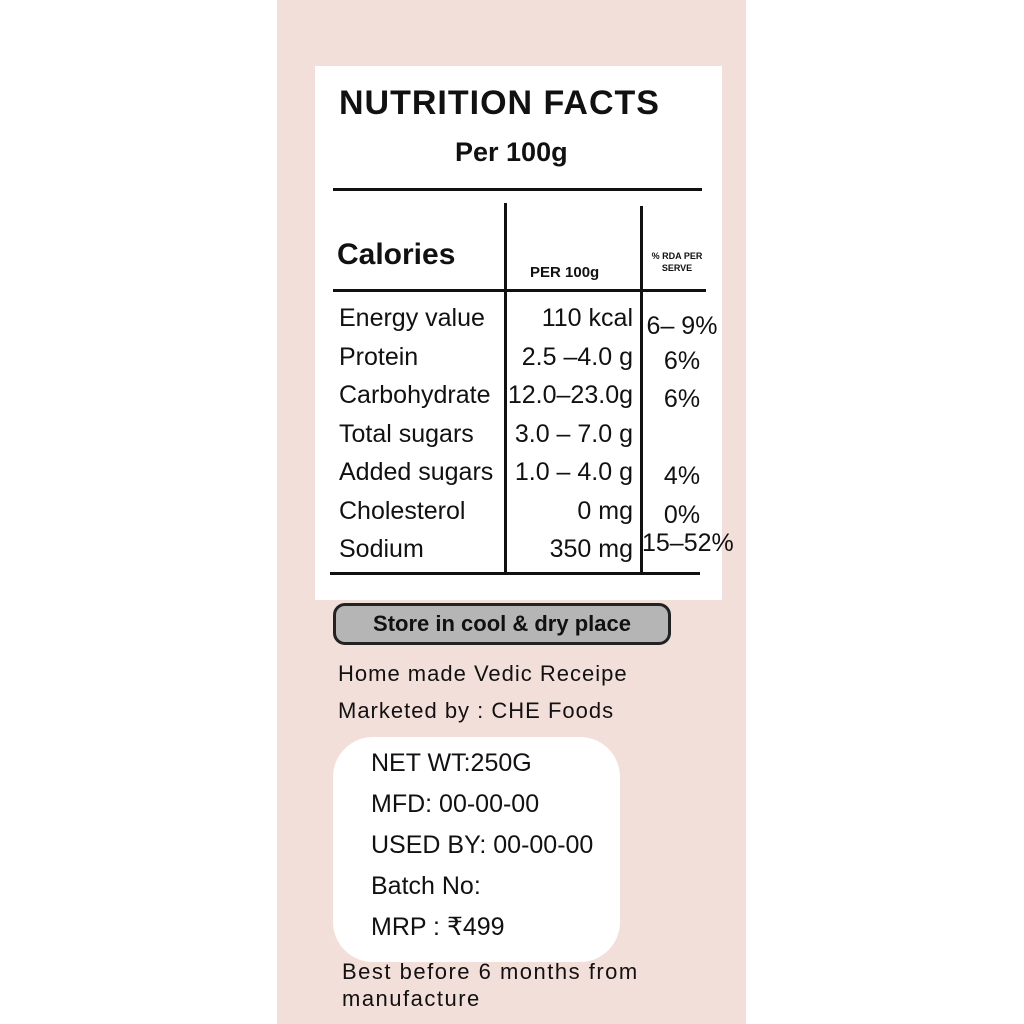 This screenshot has height=1024, width=1024. Describe the element at coordinates (591, 549) in the screenshot. I see `nutrient-amount: 350 mg` at that location.